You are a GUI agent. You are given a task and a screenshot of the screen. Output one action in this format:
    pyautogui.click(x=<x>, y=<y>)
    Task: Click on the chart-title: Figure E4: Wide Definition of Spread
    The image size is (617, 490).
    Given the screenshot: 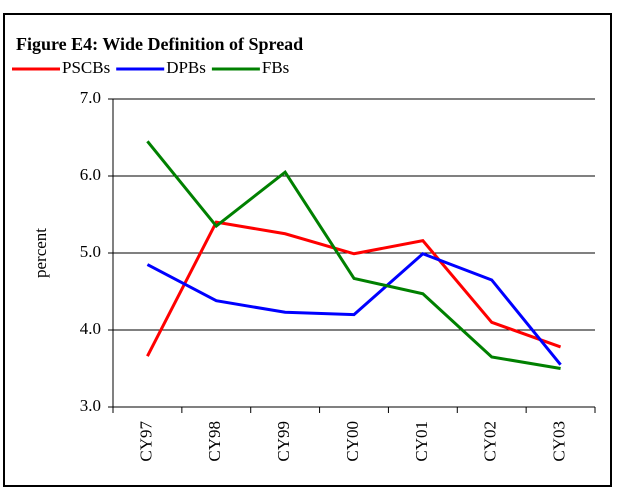 What is the action you would take?
    pyautogui.click(x=159, y=44)
    